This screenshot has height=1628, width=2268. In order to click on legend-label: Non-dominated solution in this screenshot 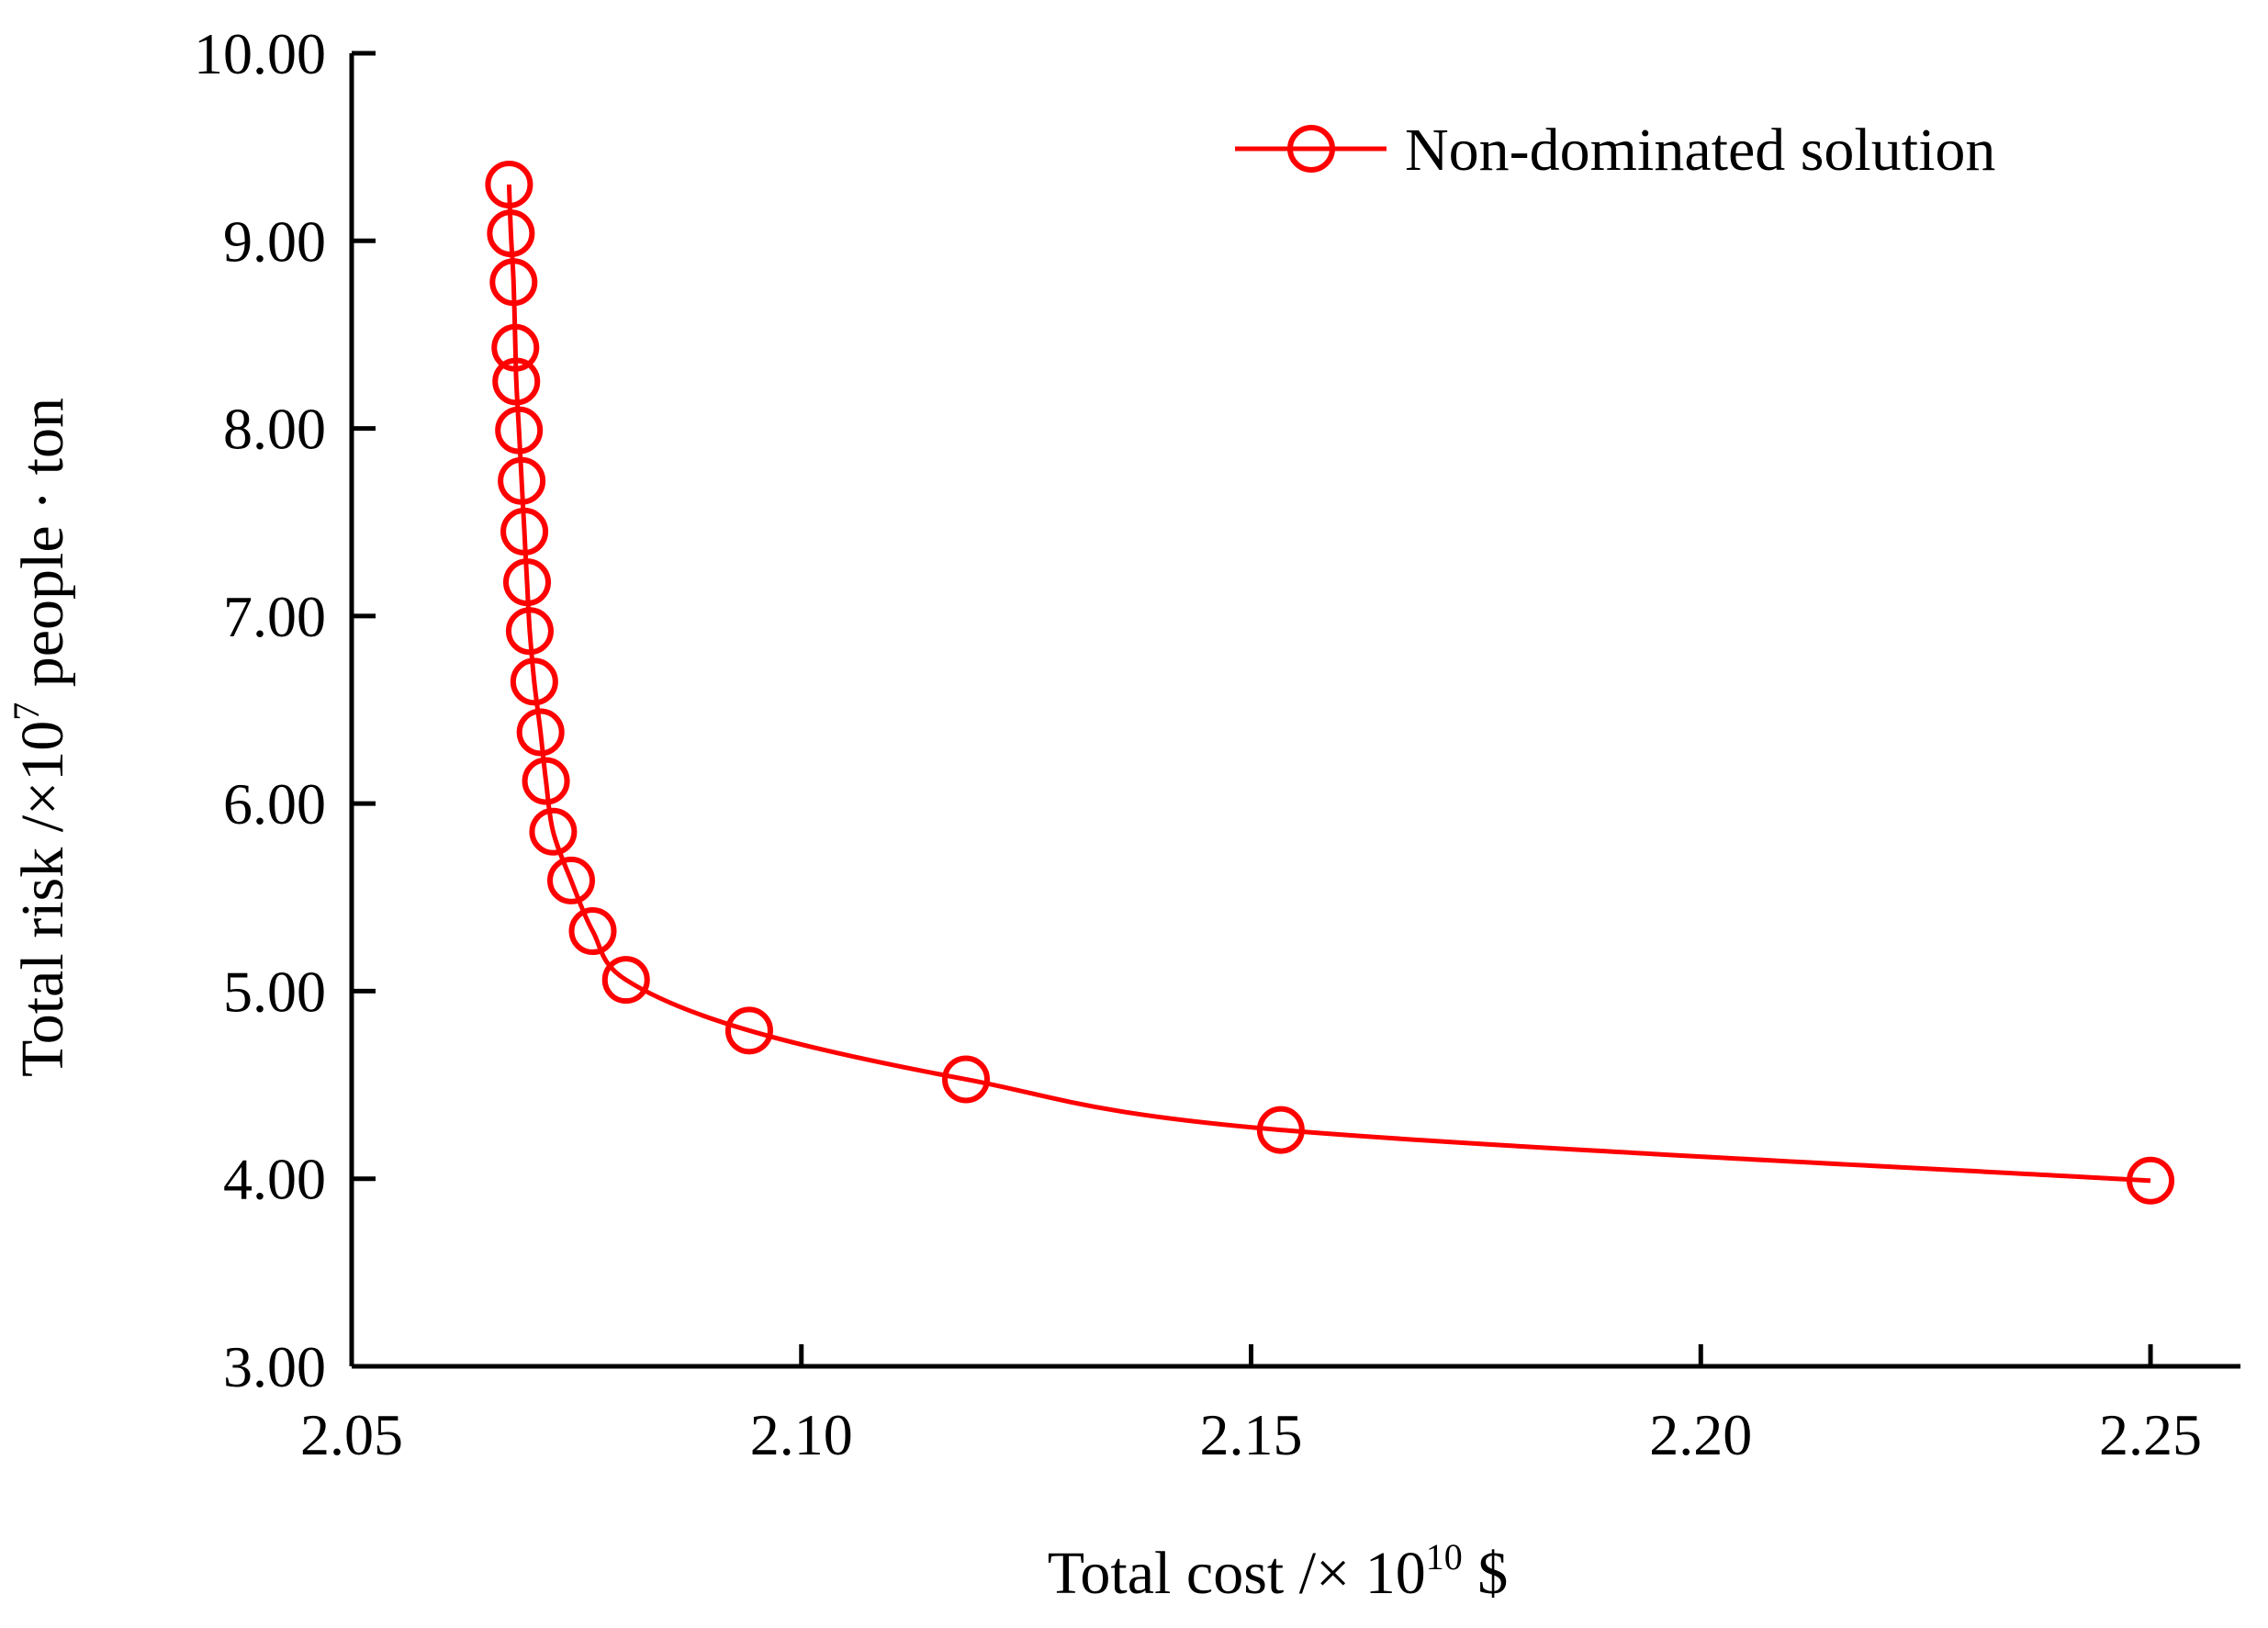, I will do `click(1700, 150)`.